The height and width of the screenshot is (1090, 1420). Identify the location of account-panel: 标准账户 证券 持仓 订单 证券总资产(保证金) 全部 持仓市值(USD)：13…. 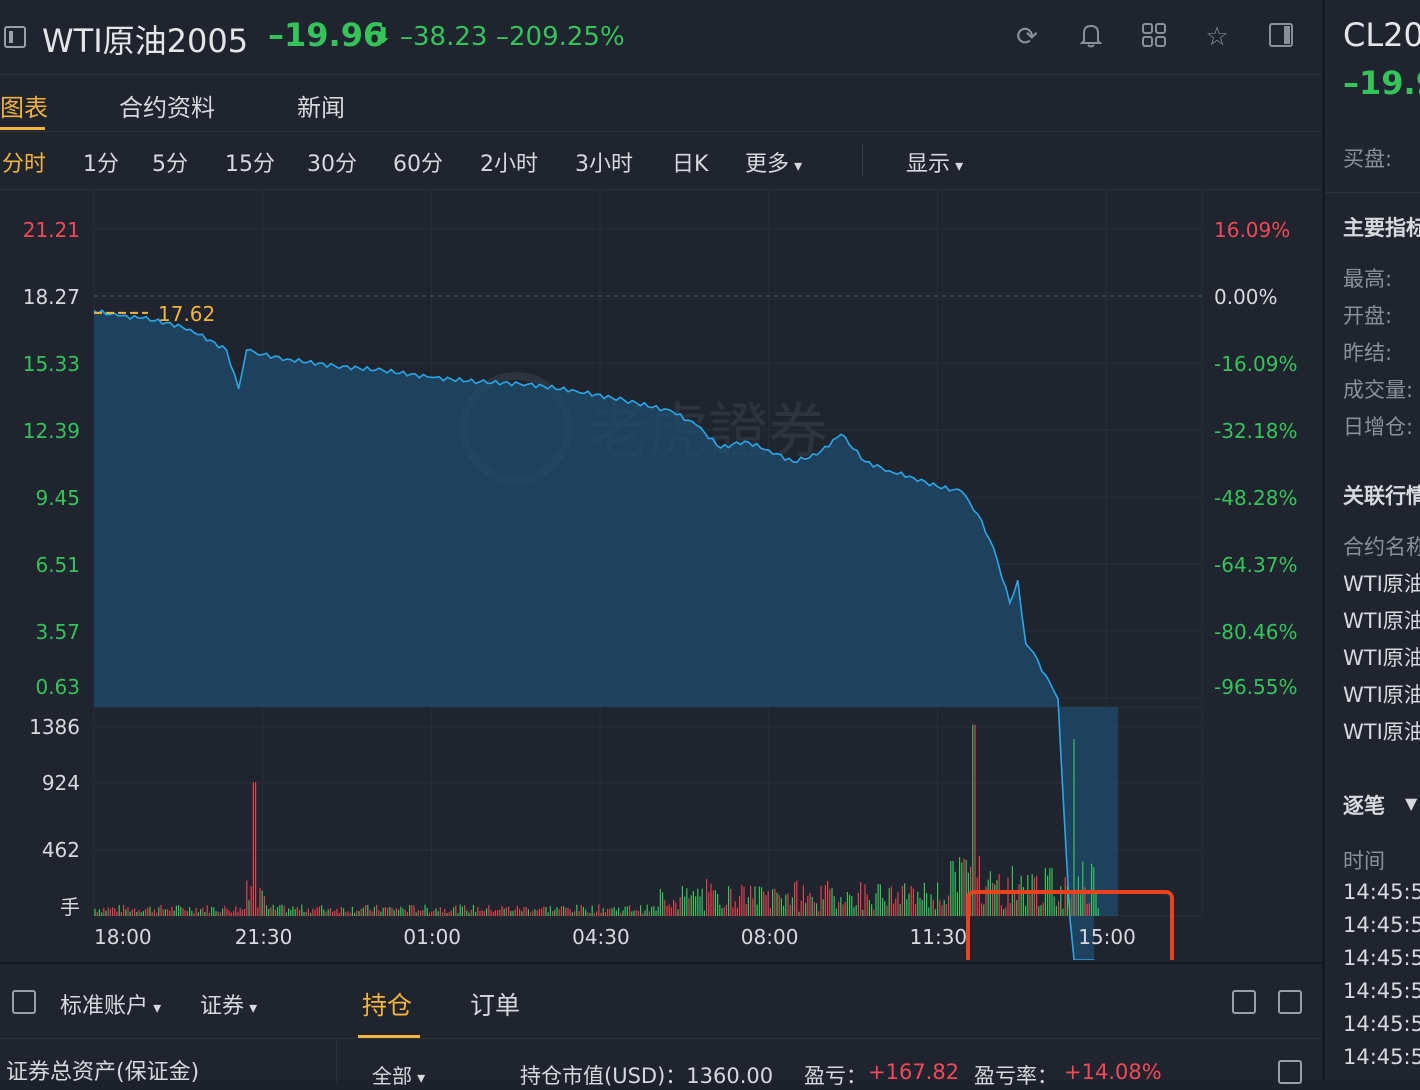
(661, 1025).